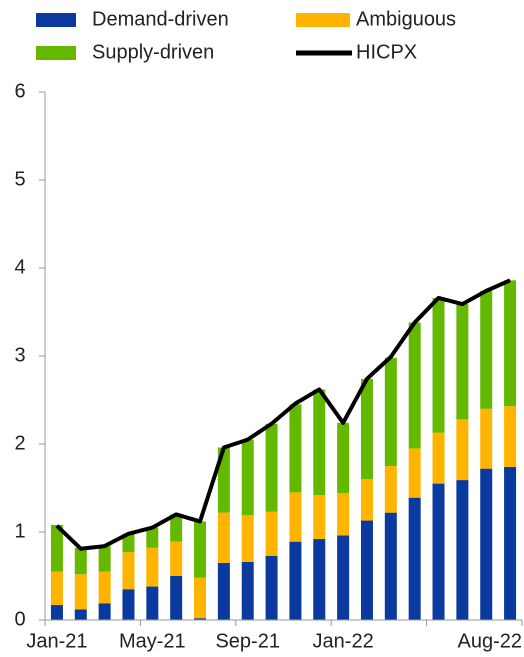 This screenshot has width=524, height=657. Describe the element at coordinates (152, 641) in the screenshot. I see `x-tick-label: May-21` at that location.